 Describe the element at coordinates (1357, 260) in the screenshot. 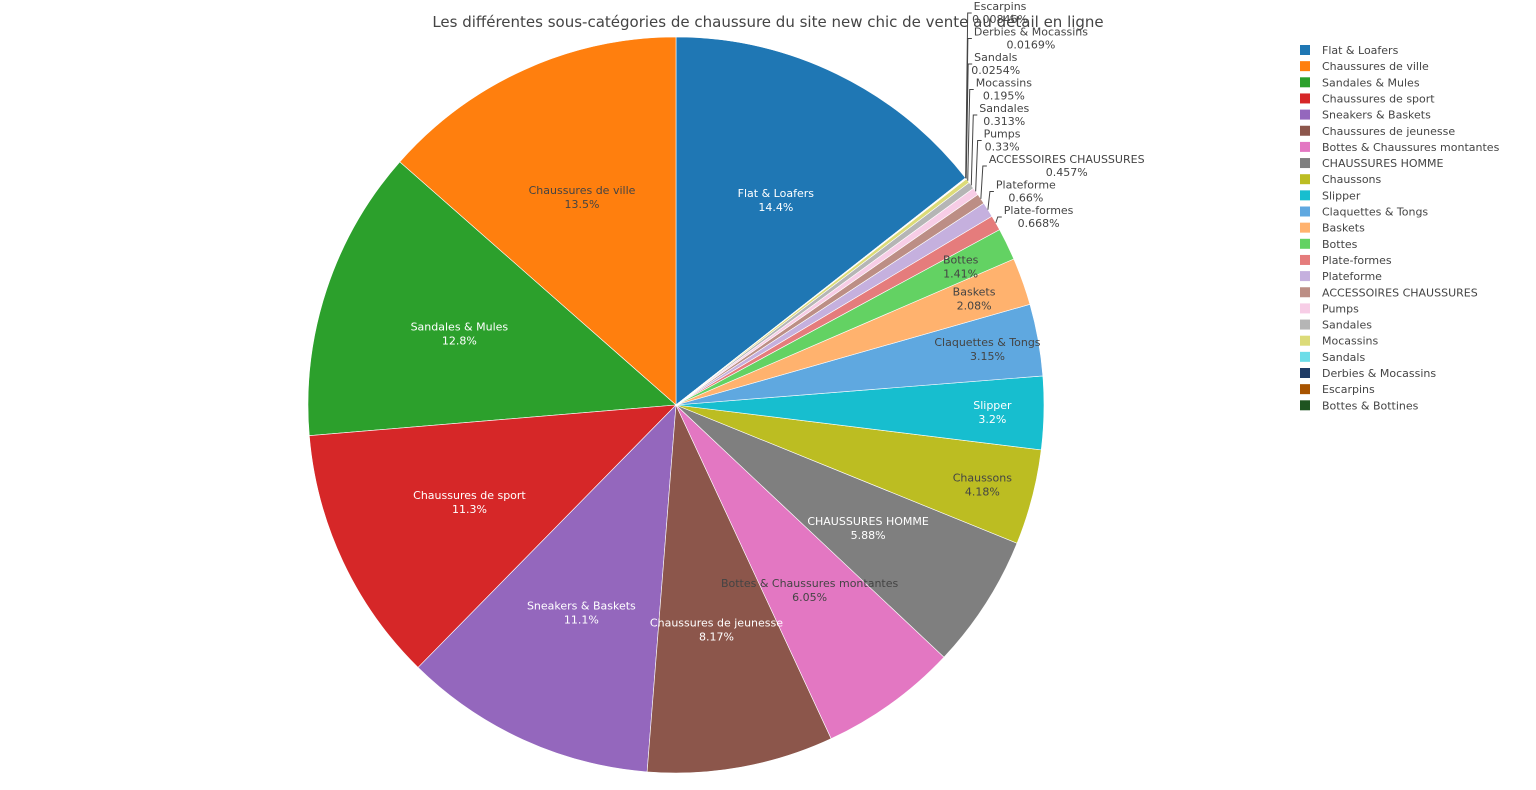

I see `legend-label: Plate-formes` at that location.